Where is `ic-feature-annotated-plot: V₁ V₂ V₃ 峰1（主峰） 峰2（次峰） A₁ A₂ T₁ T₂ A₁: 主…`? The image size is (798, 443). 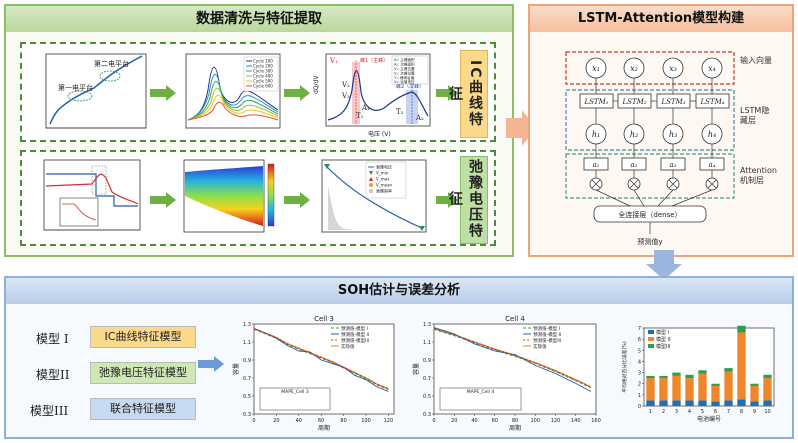 ic-feature-annotated-plot: V₁ V₂ V₃ 峰1（主峰） 峰2（次峰） A₁ A₂ T₁ T₂ A₁: 主… is located at coordinates (372, 95).